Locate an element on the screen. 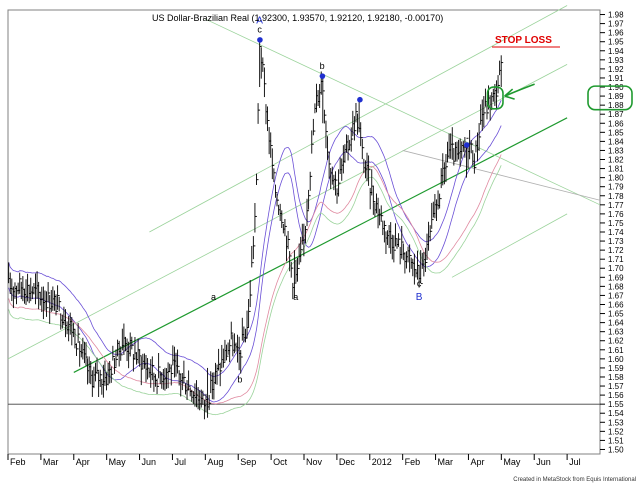 The width and height of the screenshot is (640, 486). y-tick-label: 1.86 is located at coordinates (616, 123).